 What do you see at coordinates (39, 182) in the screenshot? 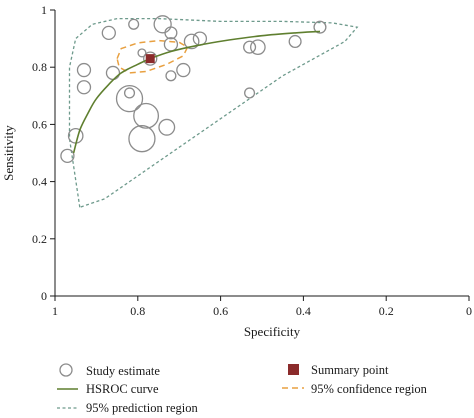
I see `y-tick-label: 0.4` at bounding box center [39, 182].